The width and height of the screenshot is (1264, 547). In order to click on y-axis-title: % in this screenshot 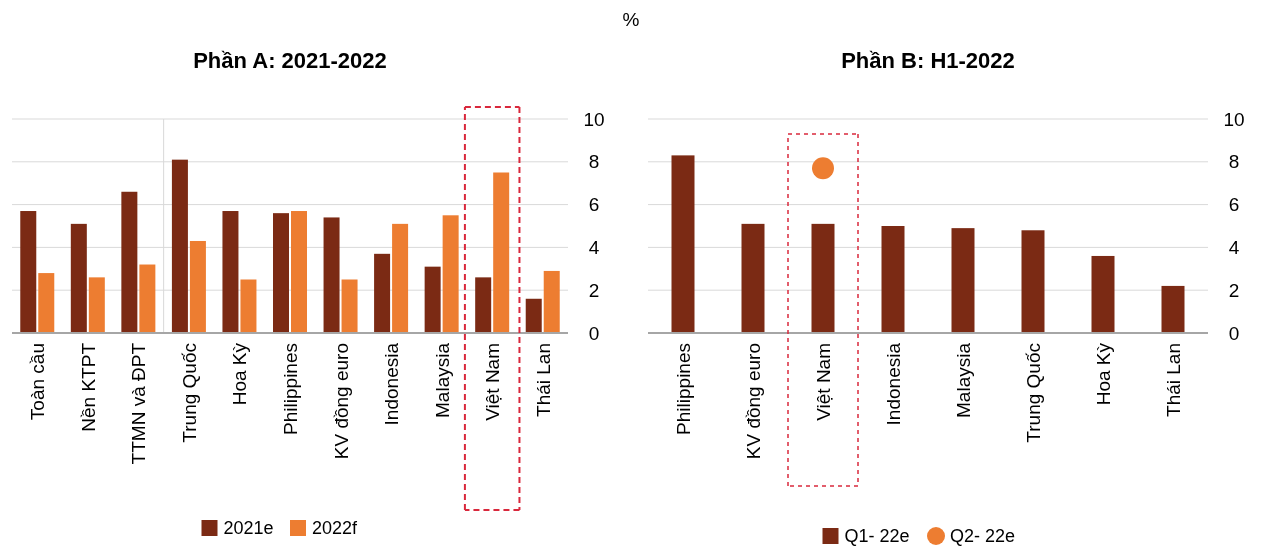, I will do `click(631, 19)`.